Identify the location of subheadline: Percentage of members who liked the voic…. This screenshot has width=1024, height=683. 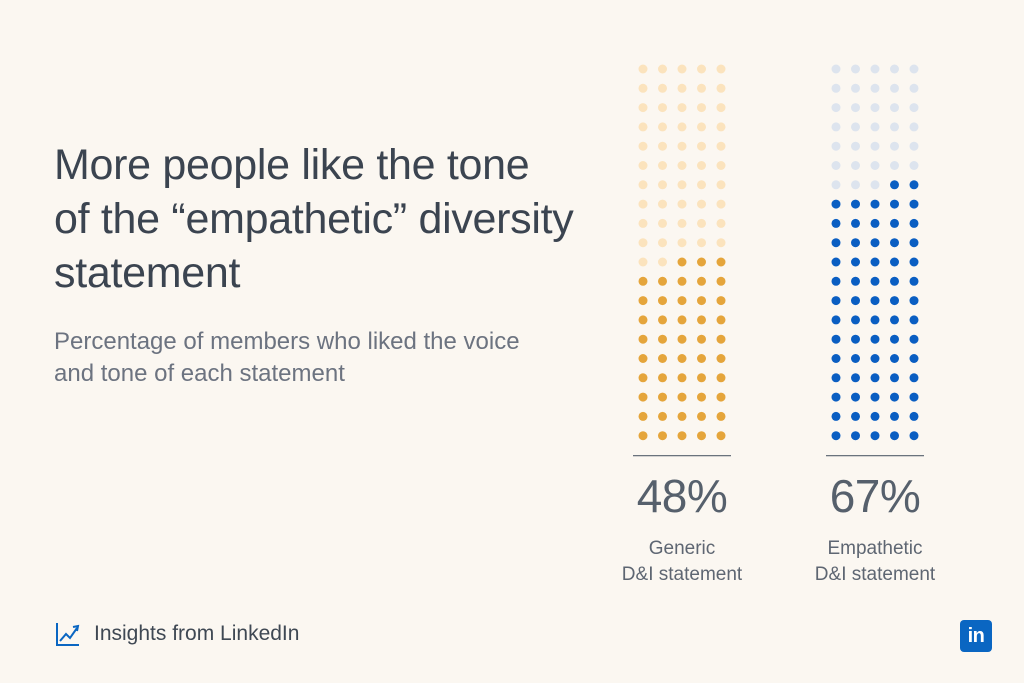
(287, 357).